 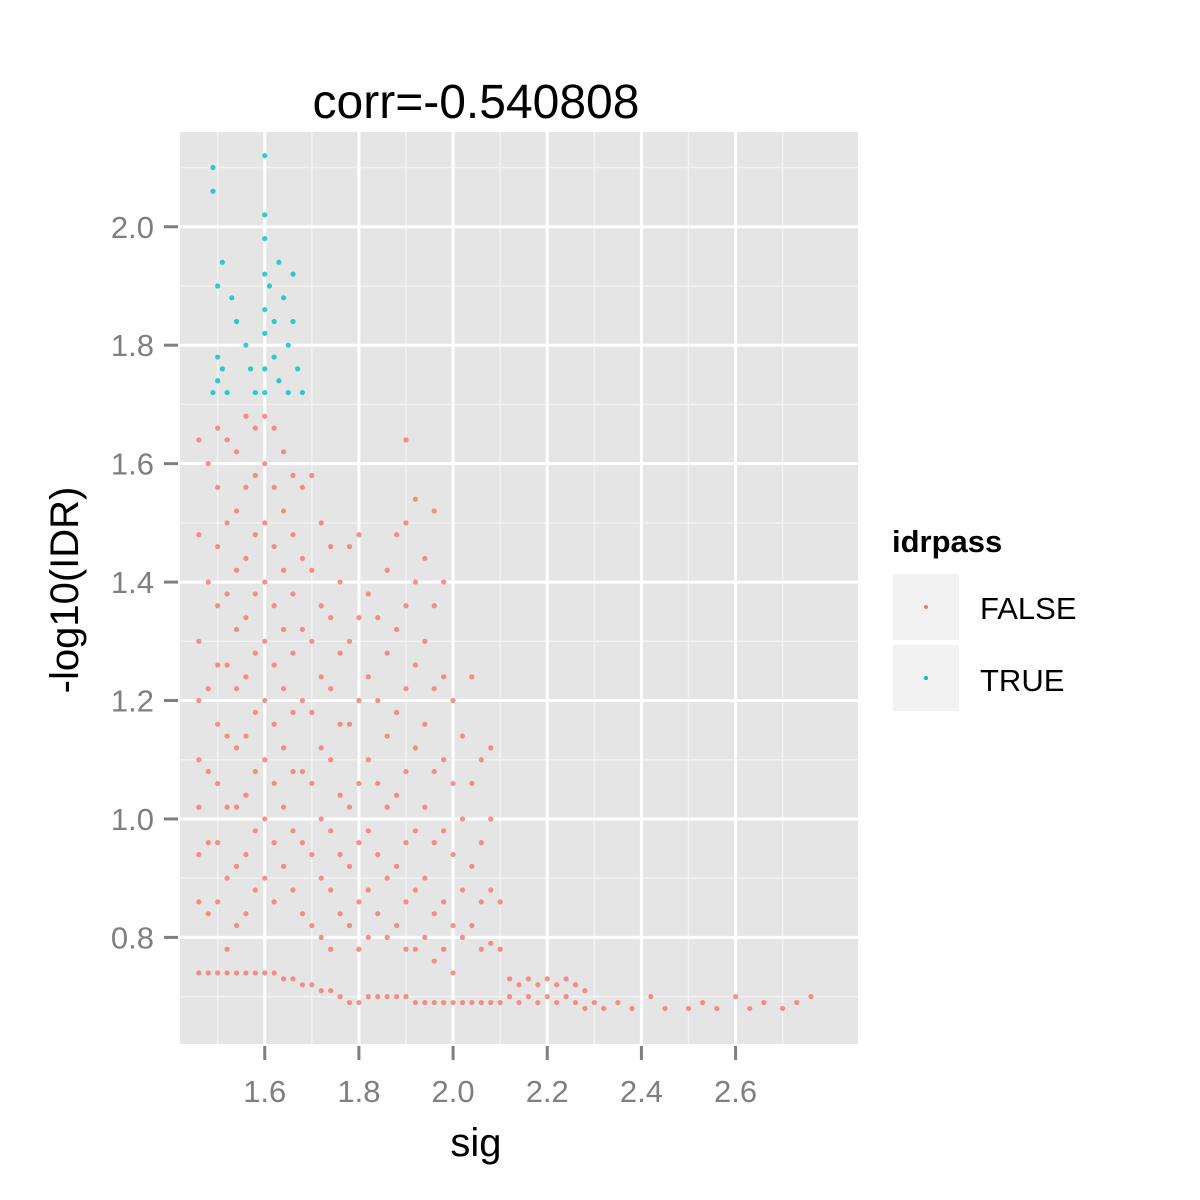 What do you see at coordinates (641, 1091) in the screenshot?
I see `x-tick-label: 2.4` at bounding box center [641, 1091].